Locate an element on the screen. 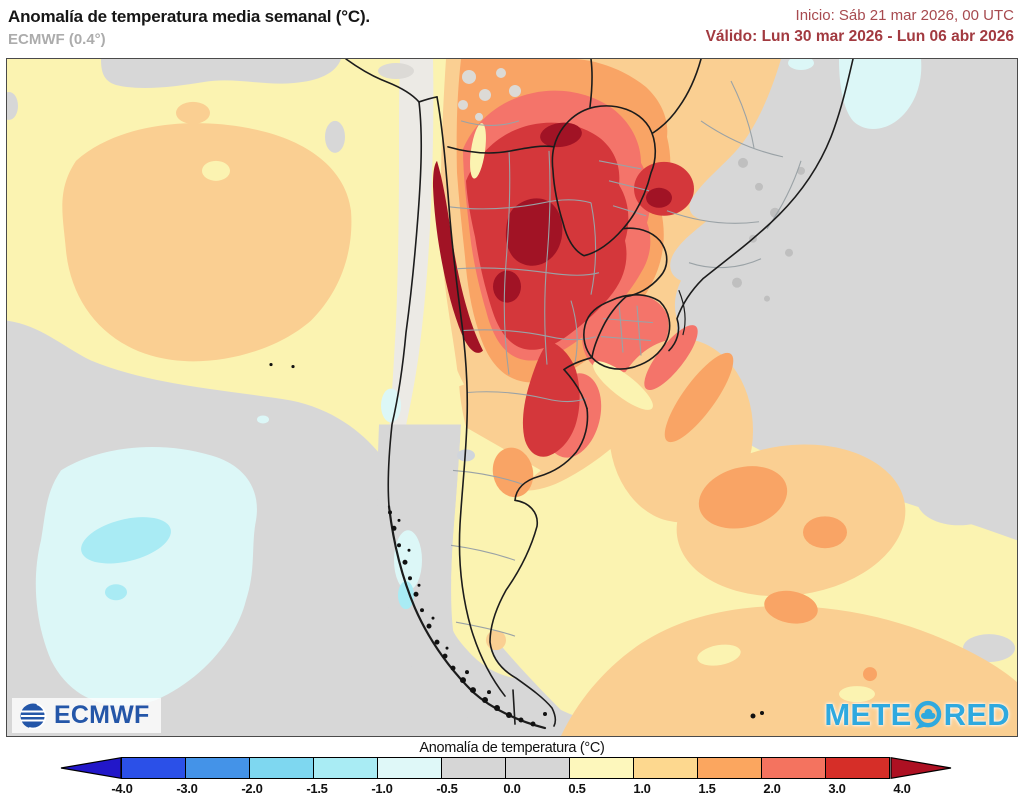 The width and height of the screenshot is (1024, 798). pacific-warm-blob is located at coordinates (207, 231).